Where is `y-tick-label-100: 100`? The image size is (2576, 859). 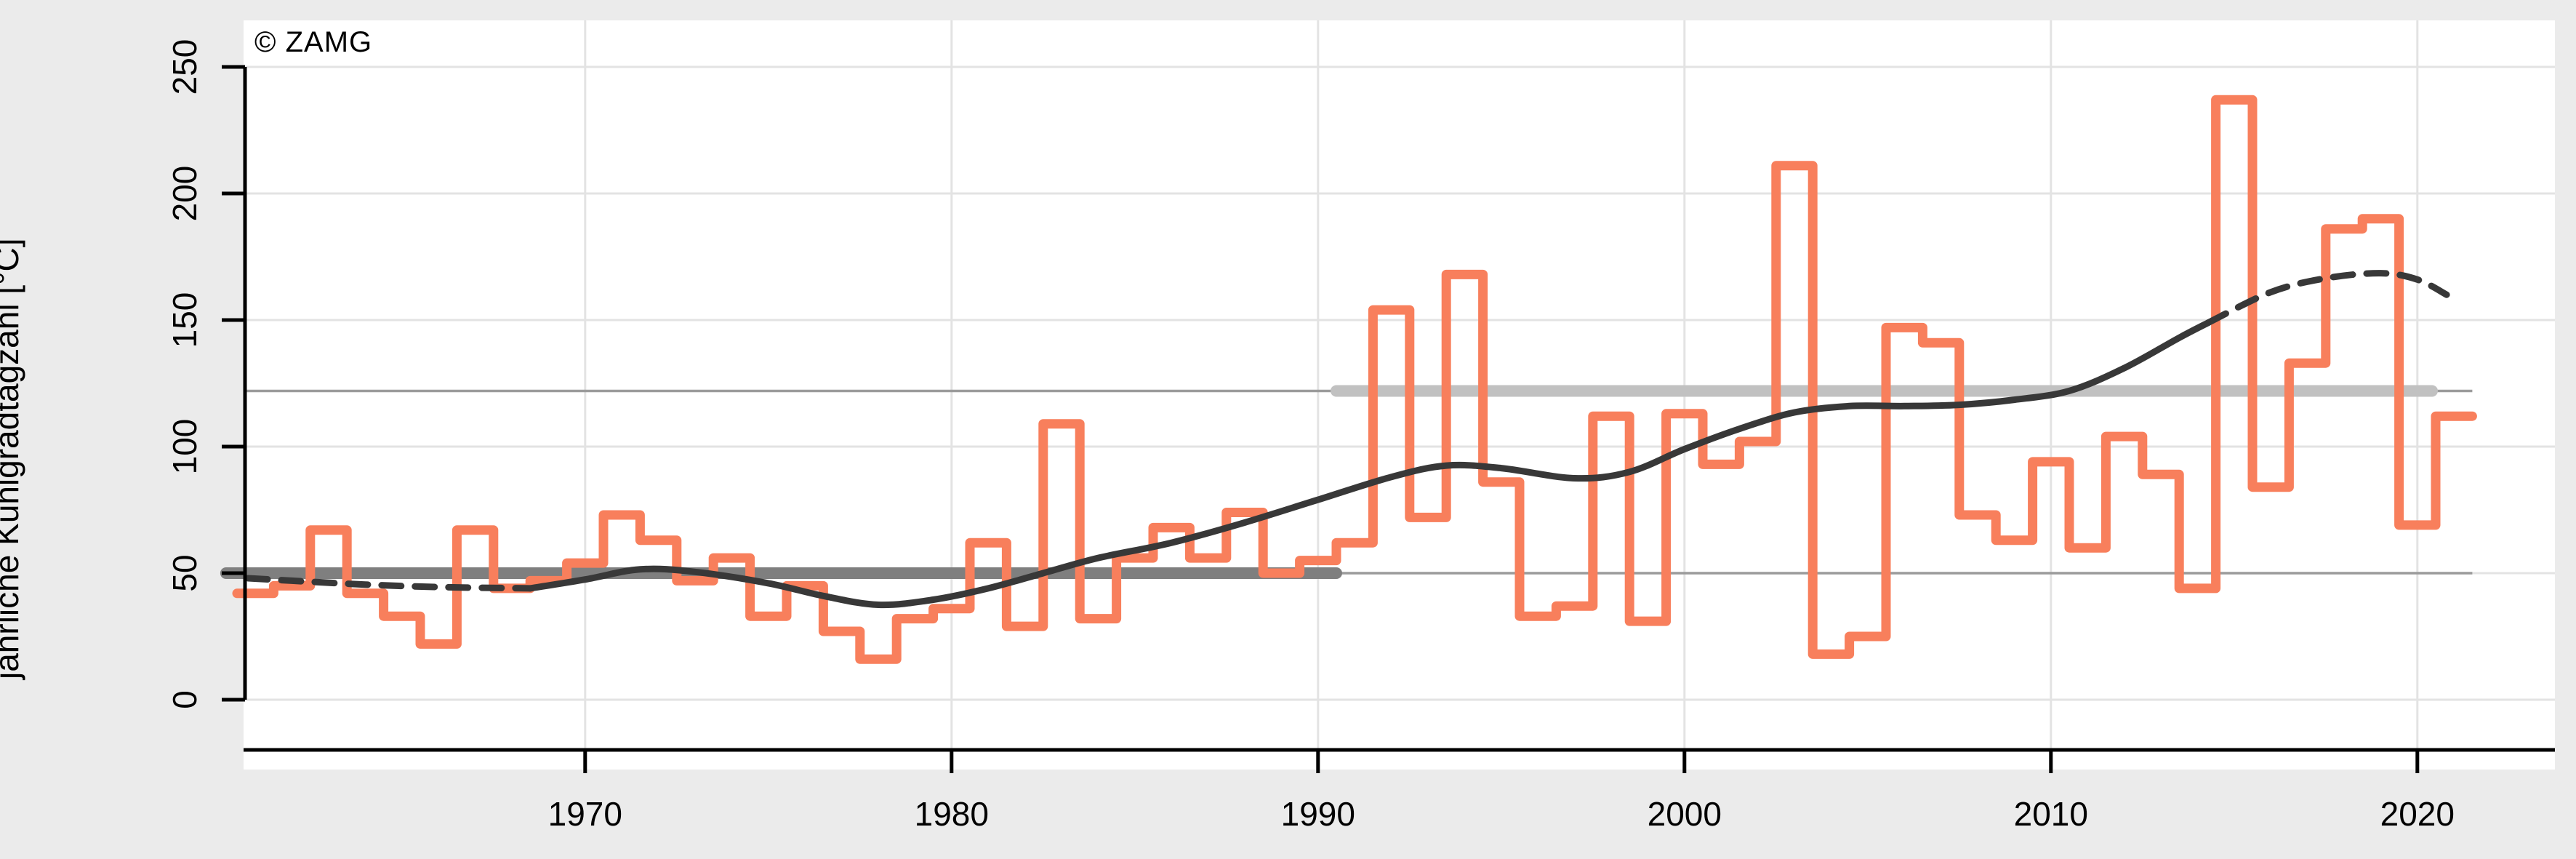 y-tick-label-100: 100 is located at coordinates (185, 447).